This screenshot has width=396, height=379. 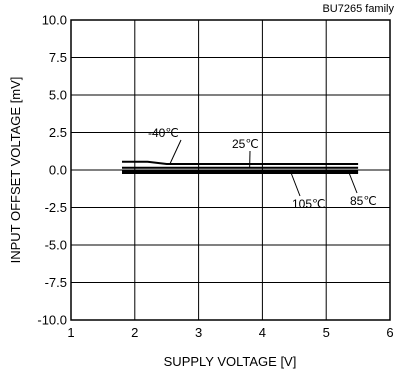 I want to click on y-tick-label: 2.5, so click(x=58, y=132).